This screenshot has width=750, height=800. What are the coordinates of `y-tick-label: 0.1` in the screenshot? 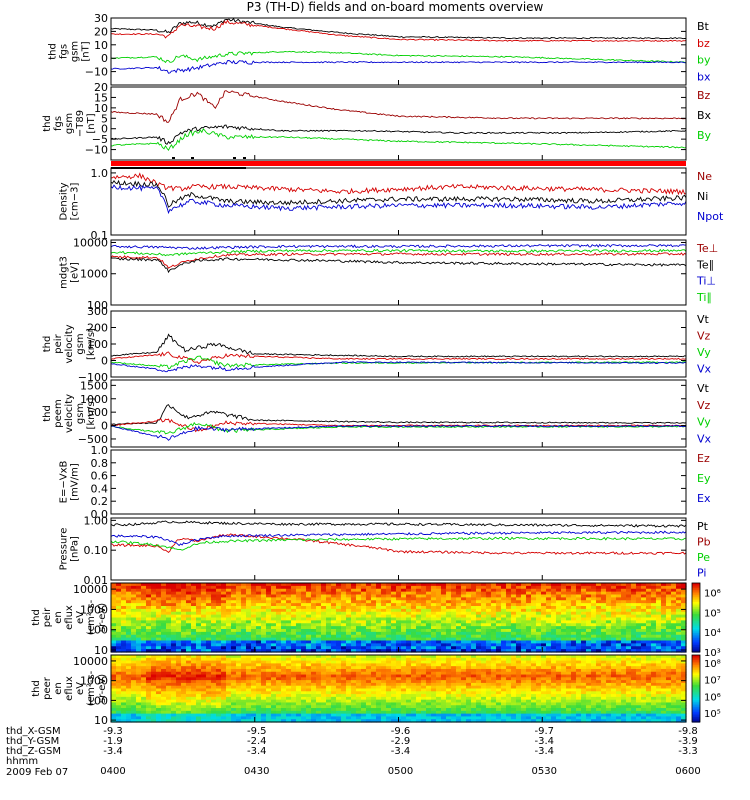 It's located at (100, 235).